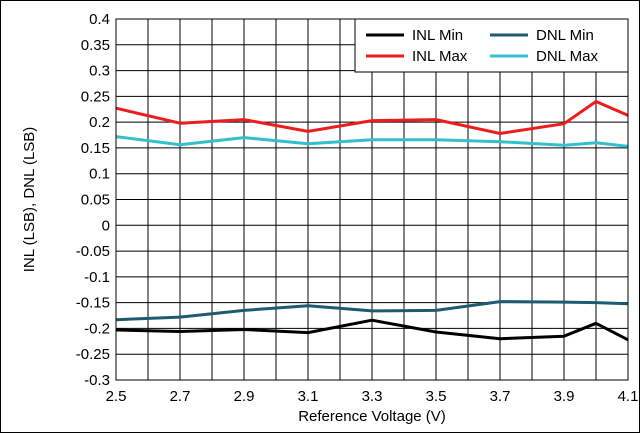 This screenshot has width=640, height=433. Describe the element at coordinates (628, 396) in the screenshot. I see `x-tick-label: 4.1` at that location.